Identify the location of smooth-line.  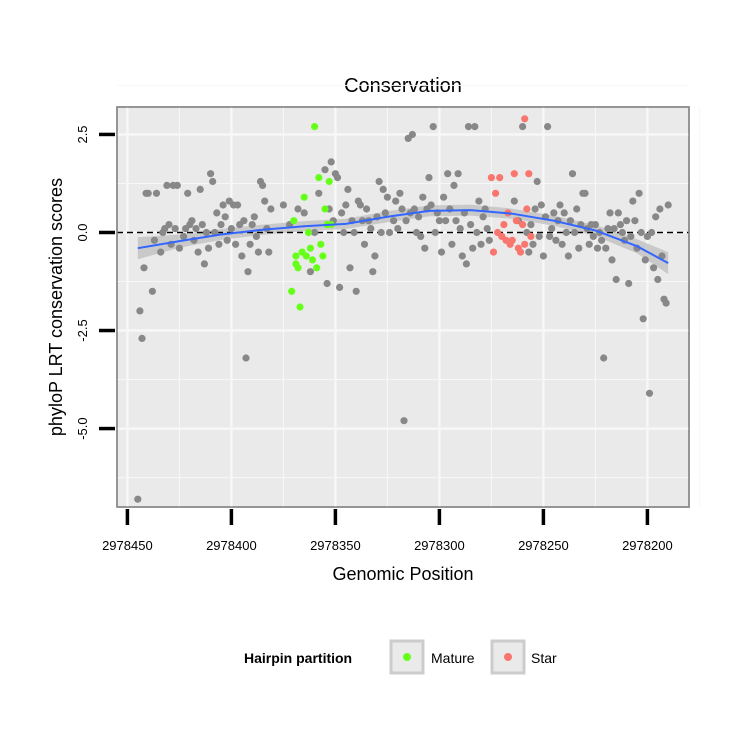
(403, 236).